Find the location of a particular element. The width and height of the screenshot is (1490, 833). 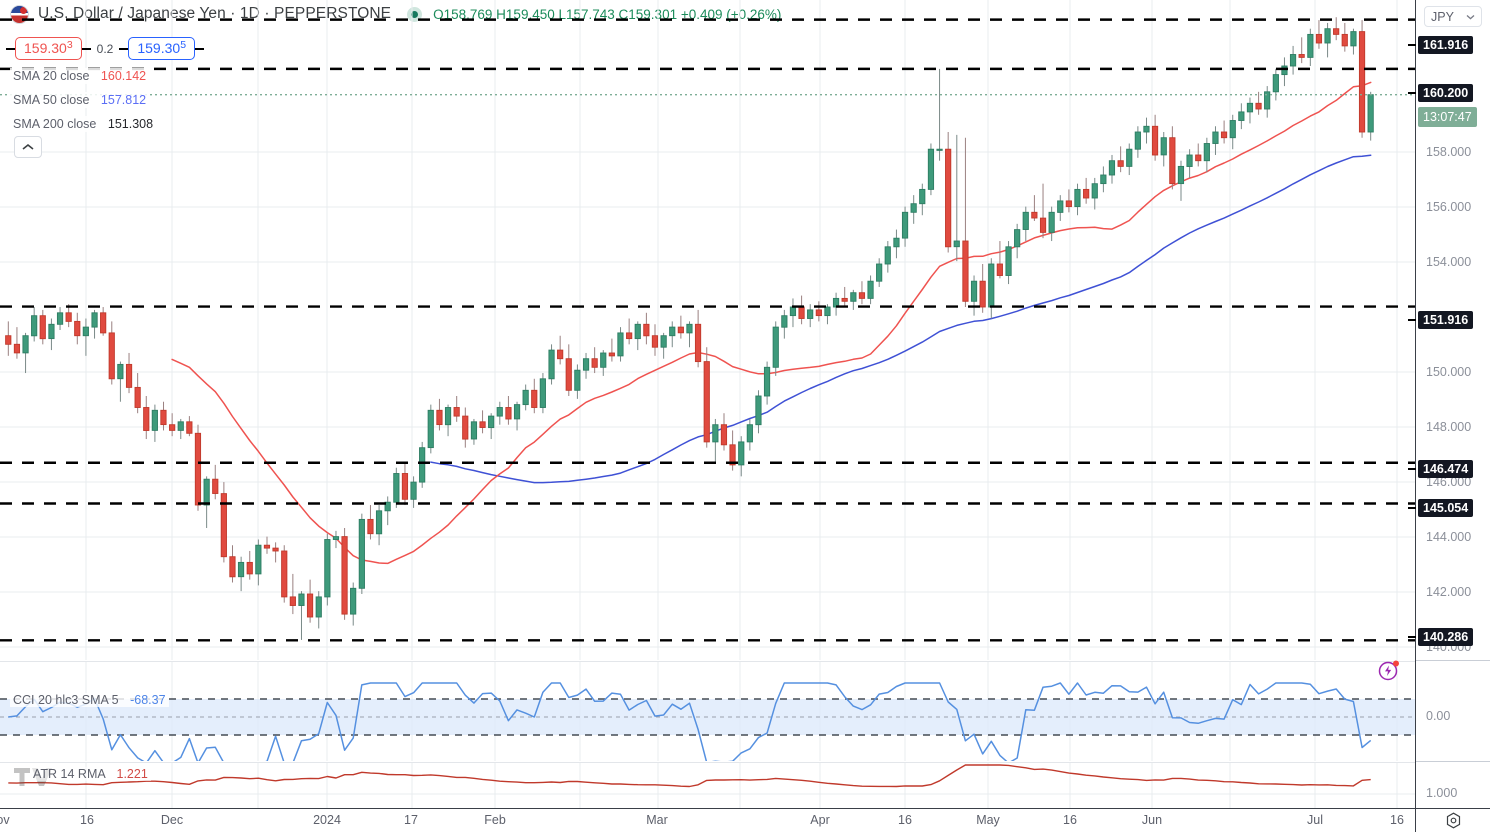

legend-cci-value: -68.37 is located at coordinates (148, 700).